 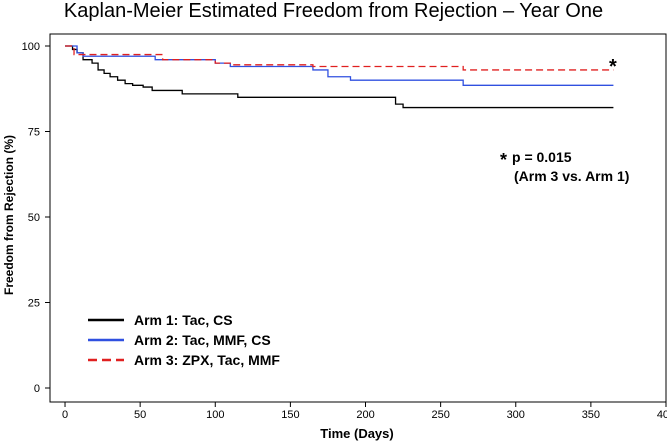 I want to click on y-tick-label: 50, so click(x=34, y=218).